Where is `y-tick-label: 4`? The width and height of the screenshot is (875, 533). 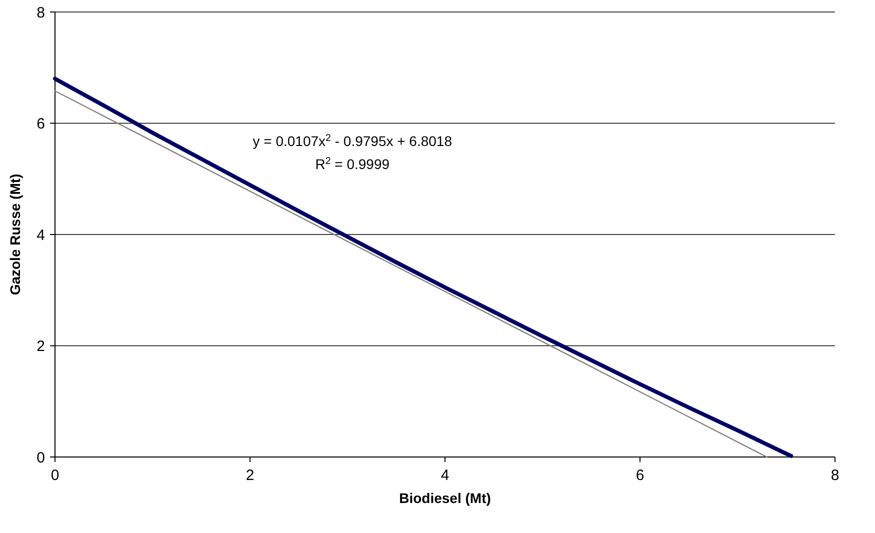
y-tick-label: 4 is located at coordinates (40, 235).